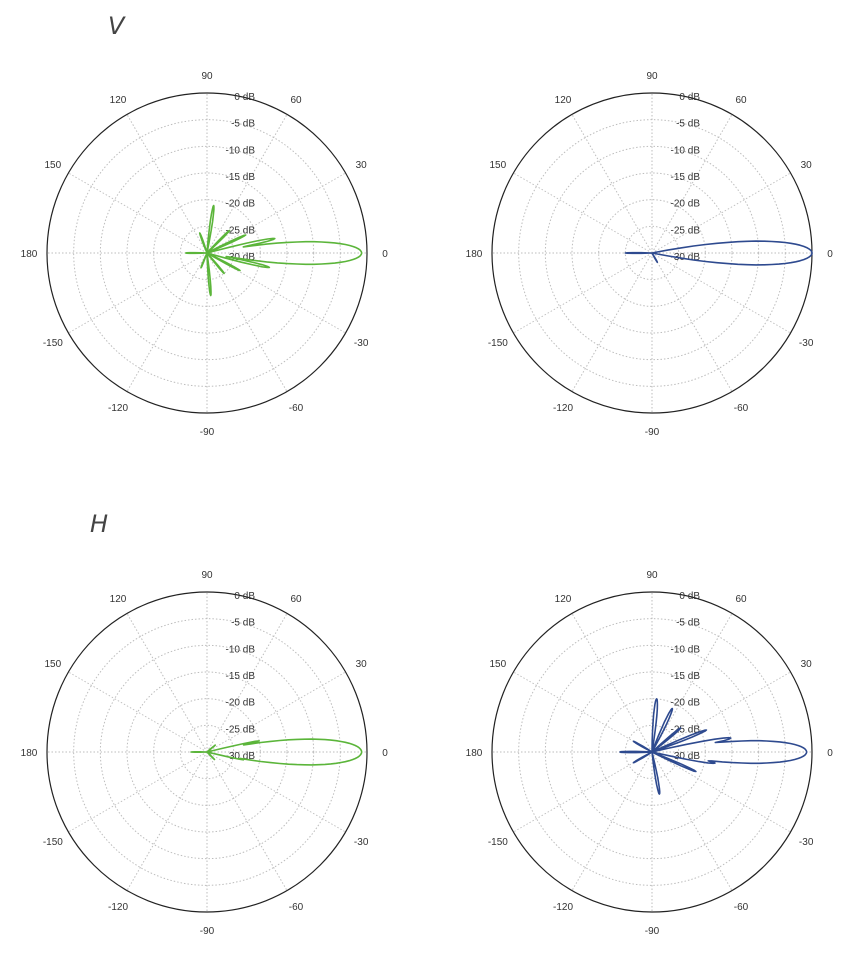 The image size is (853, 960). What do you see at coordinates (244, 97) in the screenshot?
I see `radial-tick-label: 0 dB` at bounding box center [244, 97].